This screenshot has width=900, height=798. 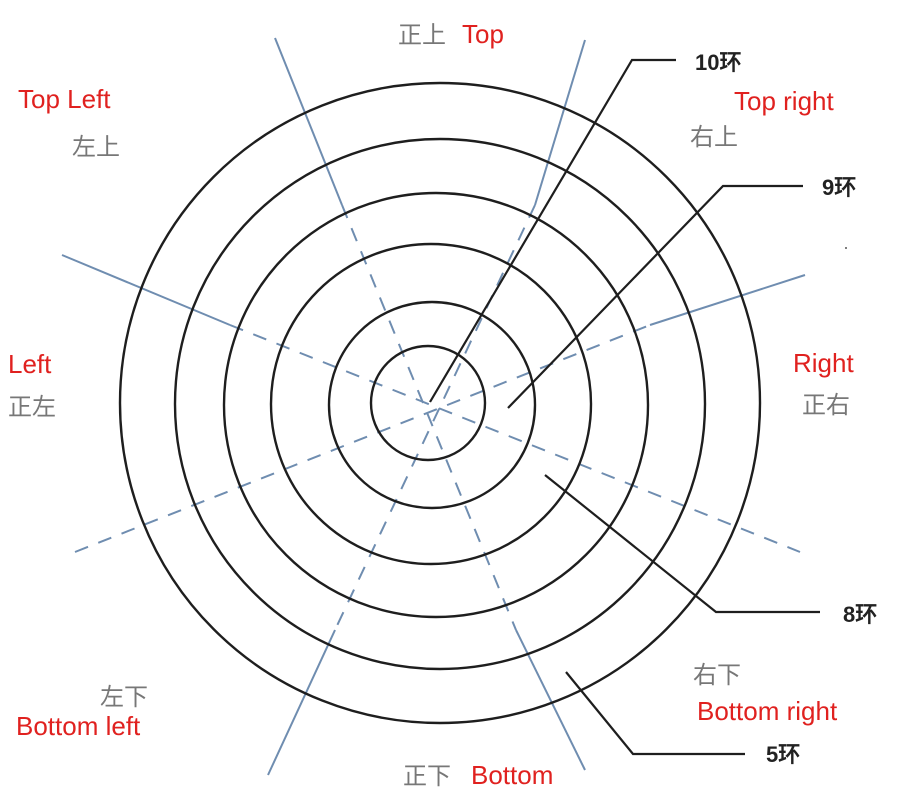 What do you see at coordinates (560, 122) in the screenshot?
I see `guide-steep-b-outer-top` at bounding box center [560, 122].